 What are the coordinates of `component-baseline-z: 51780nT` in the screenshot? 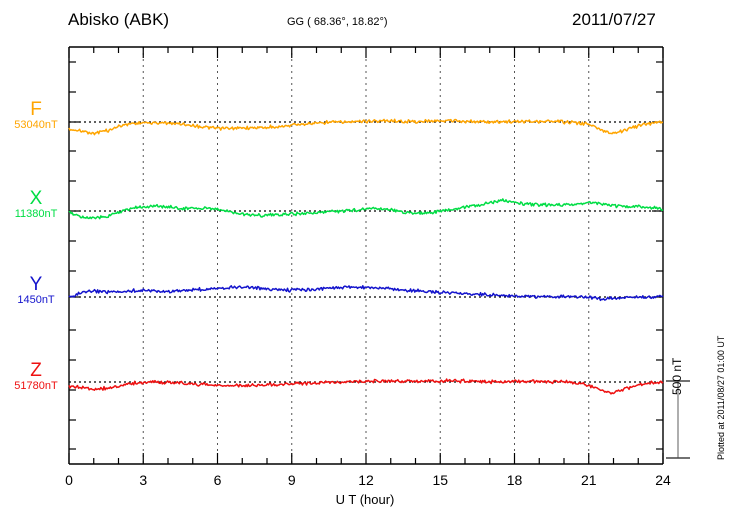 It's located at (36, 385).